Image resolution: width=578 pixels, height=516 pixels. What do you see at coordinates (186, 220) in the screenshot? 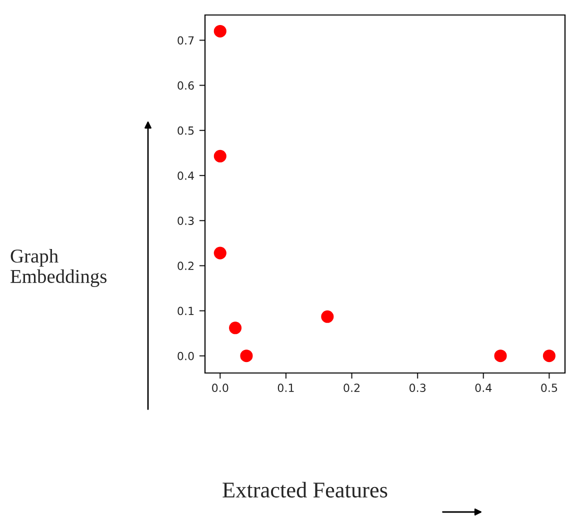
I see `y-tick-label: 0.3` at bounding box center [186, 220].